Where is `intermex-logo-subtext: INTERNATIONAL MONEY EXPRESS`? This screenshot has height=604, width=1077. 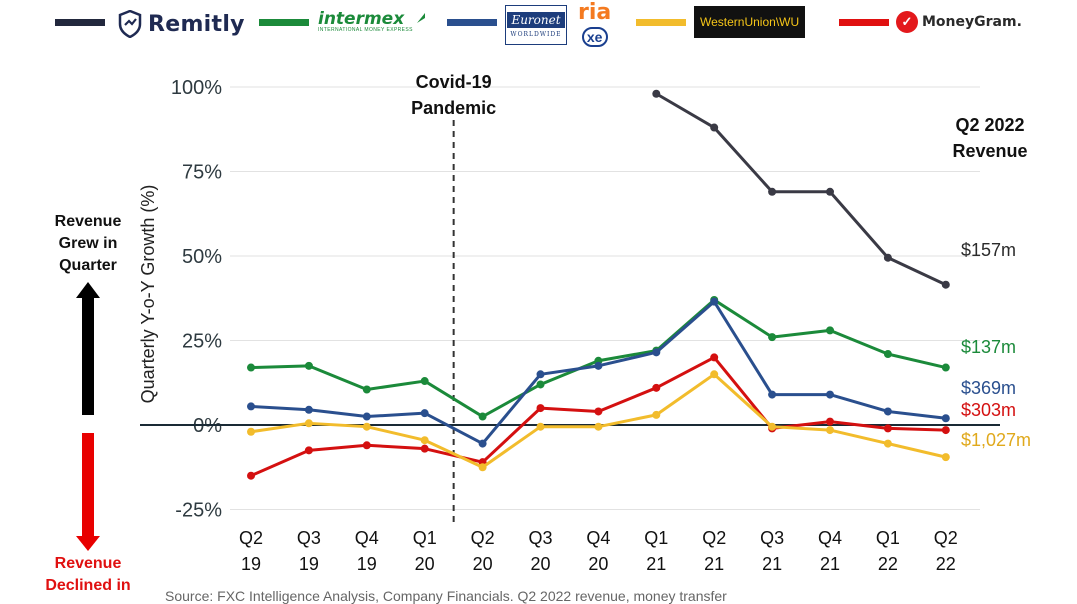
intermex-logo-subtext: INTERNATIONAL MONEY EXPRESS is located at coordinates (365, 30).